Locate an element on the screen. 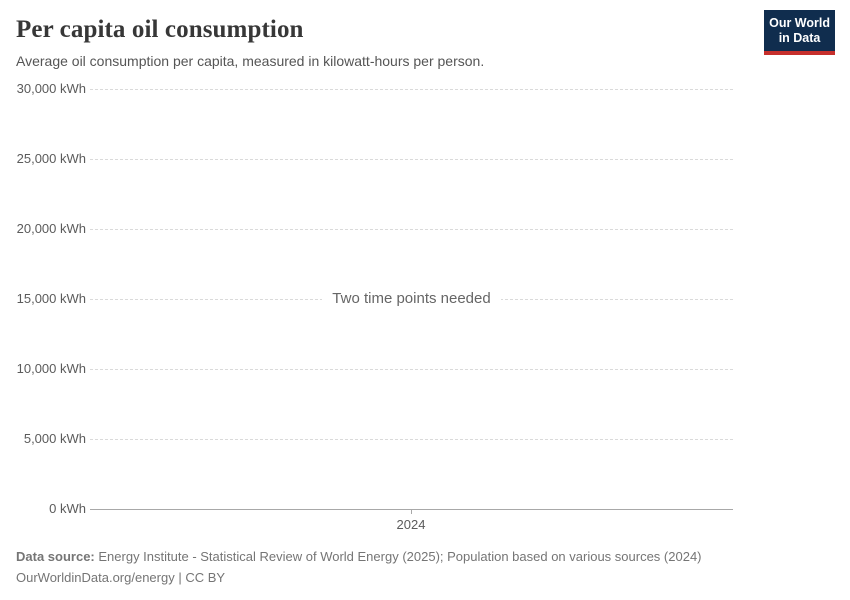 The image size is (850, 600). owid-logo-line2: in Data is located at coordinates (799, 38).